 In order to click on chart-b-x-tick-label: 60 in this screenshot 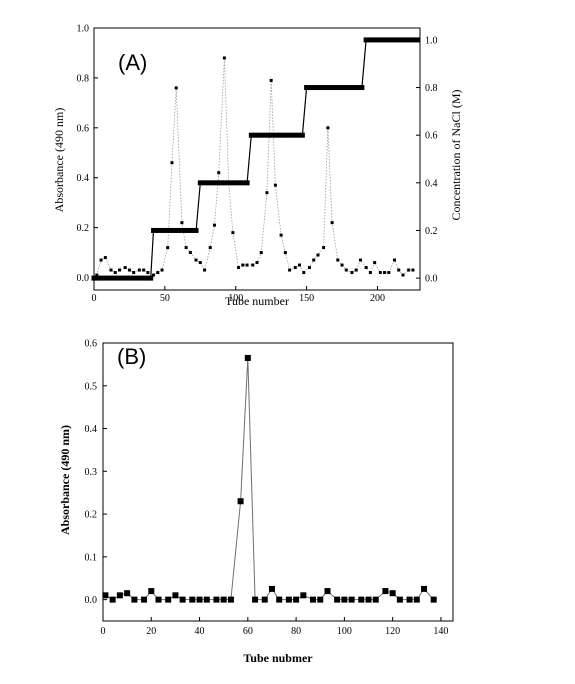, I will do `click(248, 631)`.